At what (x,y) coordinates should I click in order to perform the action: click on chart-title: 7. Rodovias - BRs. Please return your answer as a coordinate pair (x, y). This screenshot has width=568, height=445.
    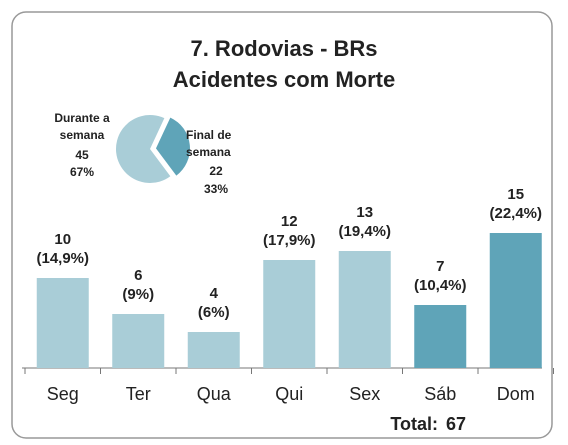
    Looking at the image, I should click on (283, 48).